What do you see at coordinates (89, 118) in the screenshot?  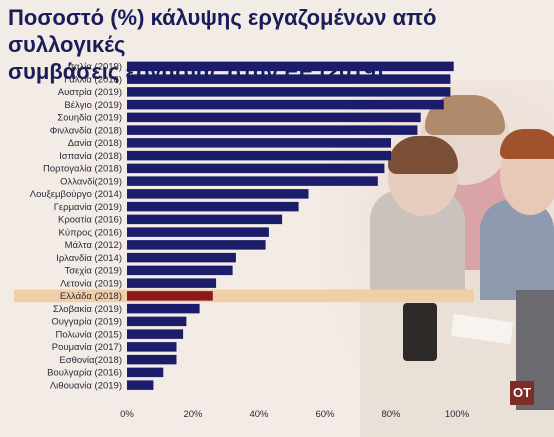 I see `category-label: Σουηδία (2019)` at bounding box center [89, 118].